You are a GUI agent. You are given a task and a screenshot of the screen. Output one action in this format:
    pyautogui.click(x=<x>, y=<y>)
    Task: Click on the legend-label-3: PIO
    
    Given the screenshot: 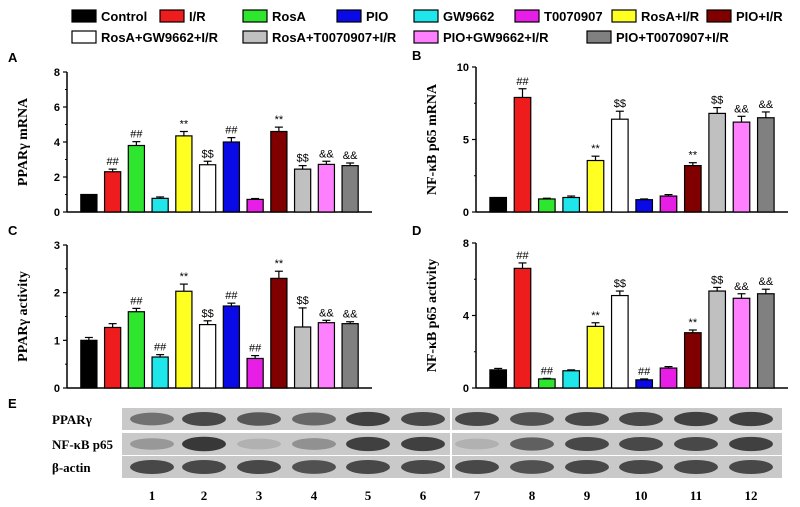 What is the action you would take?
    pyautogui.click(x=377, y=16)
    